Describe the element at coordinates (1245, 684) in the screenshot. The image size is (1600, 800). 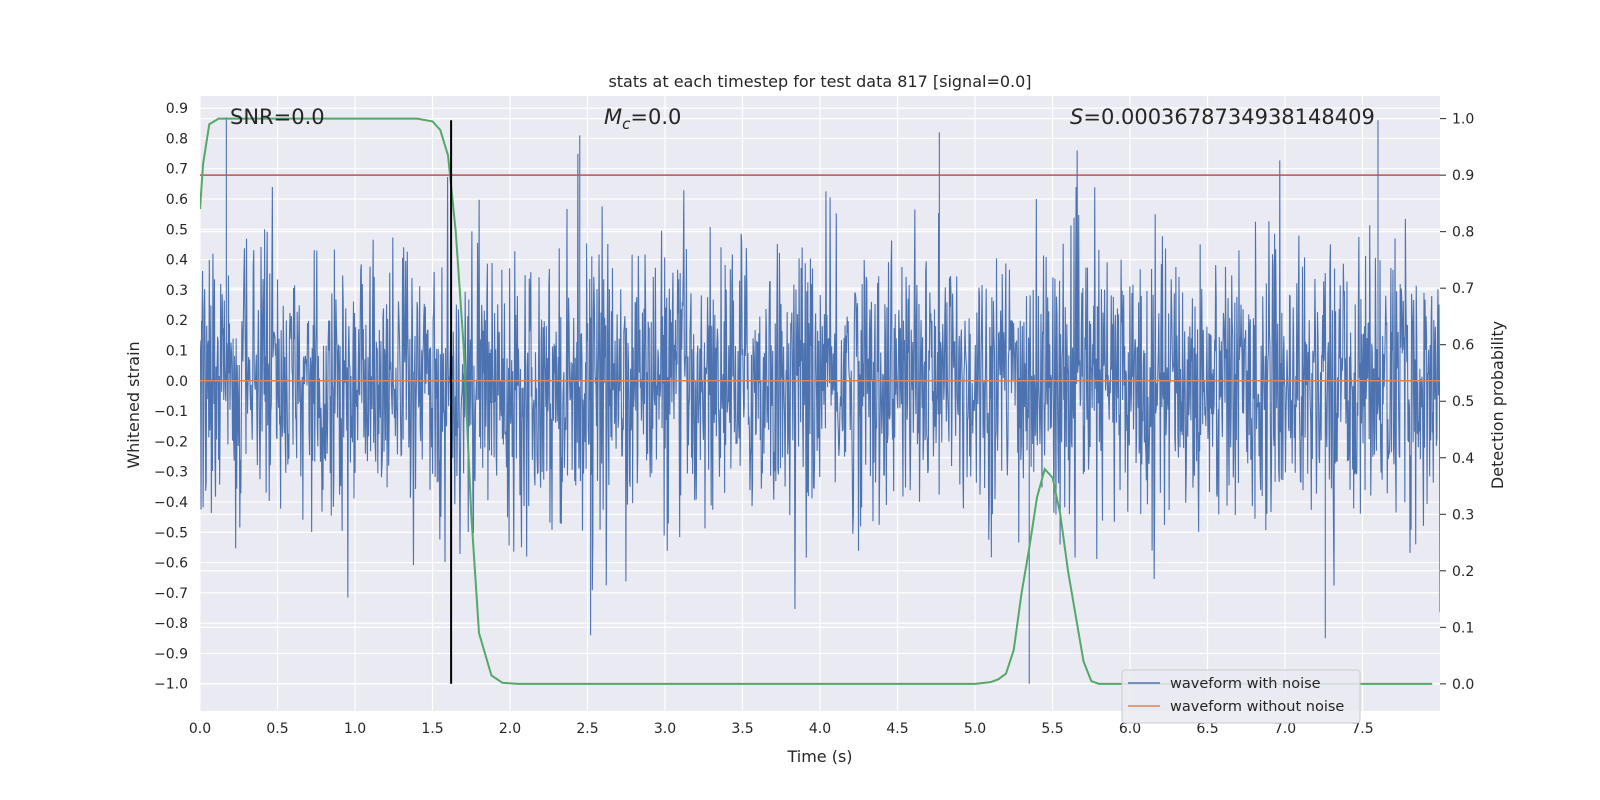
I see `legend-label-noise: waveform with noise` at that location.